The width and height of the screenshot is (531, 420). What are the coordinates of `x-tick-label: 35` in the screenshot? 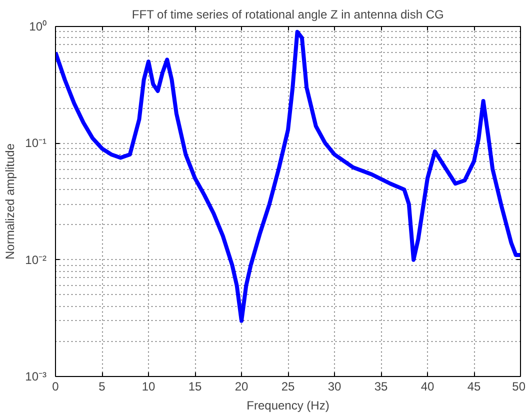 It's located at (381, 387).